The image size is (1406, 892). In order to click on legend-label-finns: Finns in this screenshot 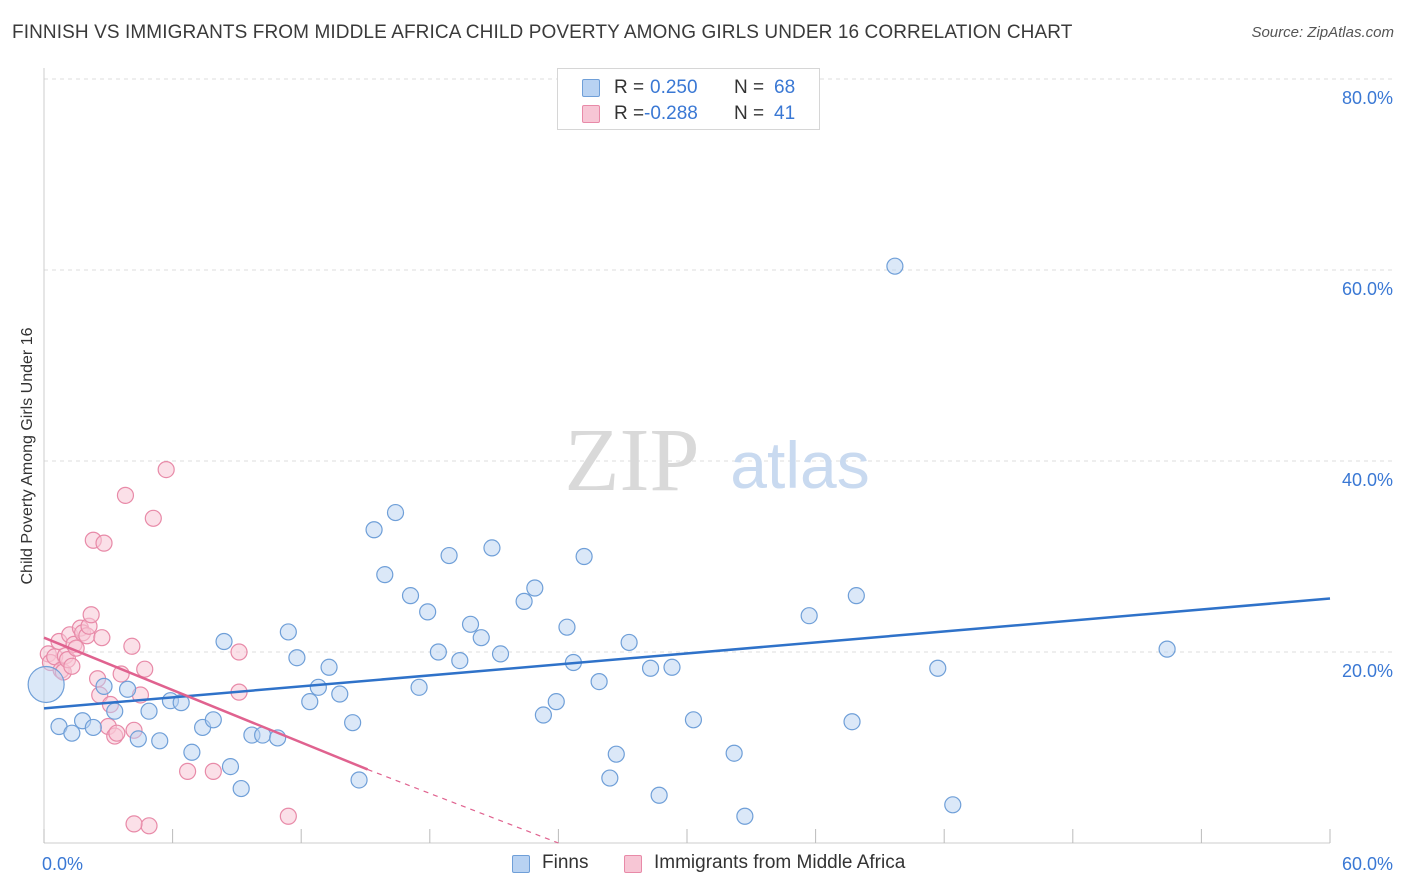, I will do `click(565, 862)`.